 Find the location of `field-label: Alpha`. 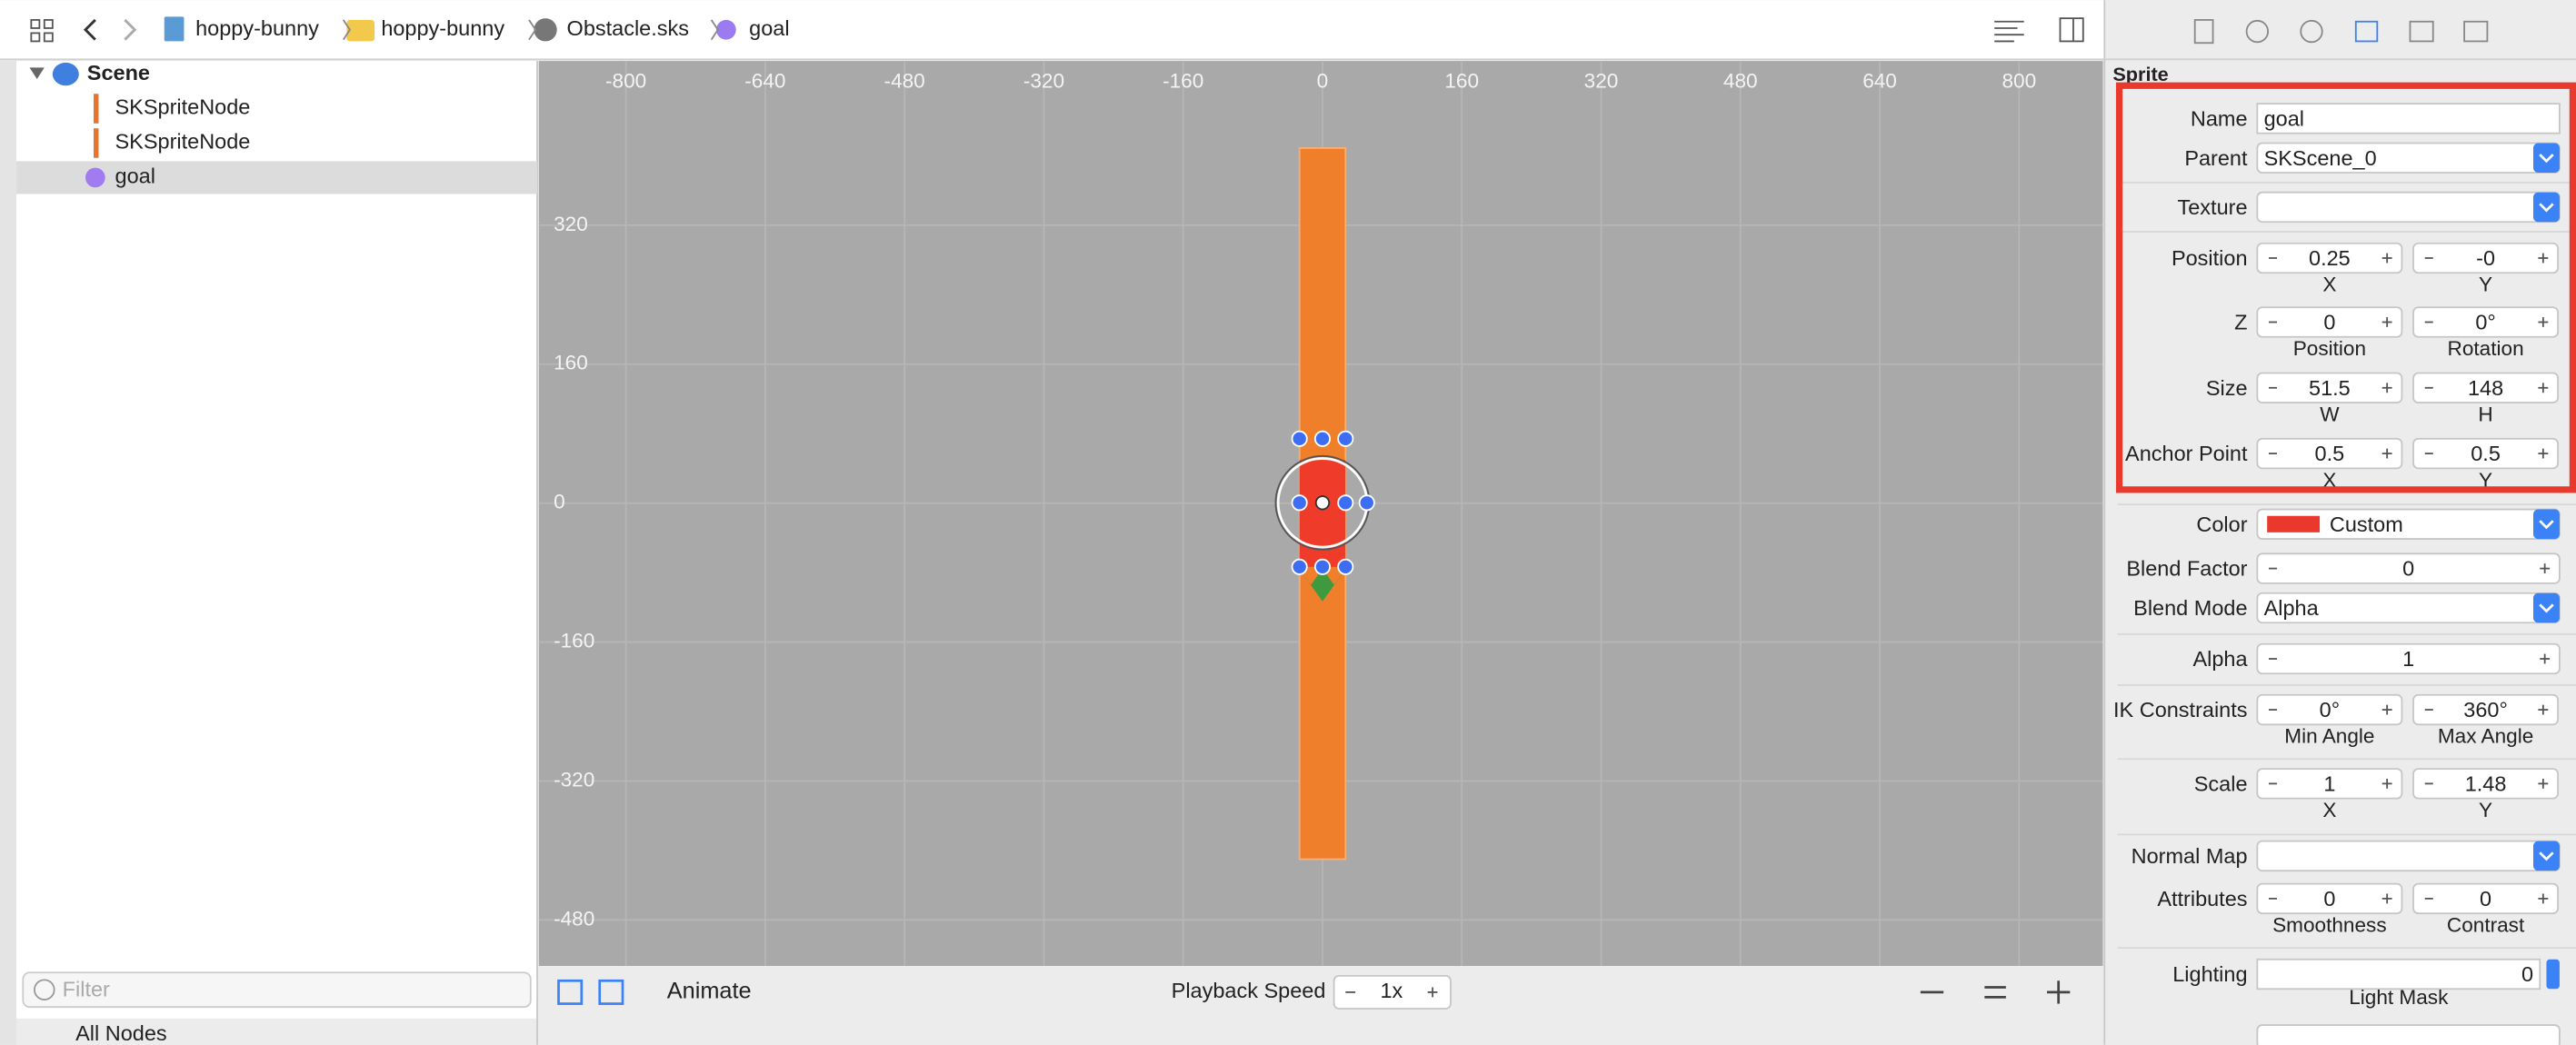

field-label: Alpha is located at coordinates (2220, 659).